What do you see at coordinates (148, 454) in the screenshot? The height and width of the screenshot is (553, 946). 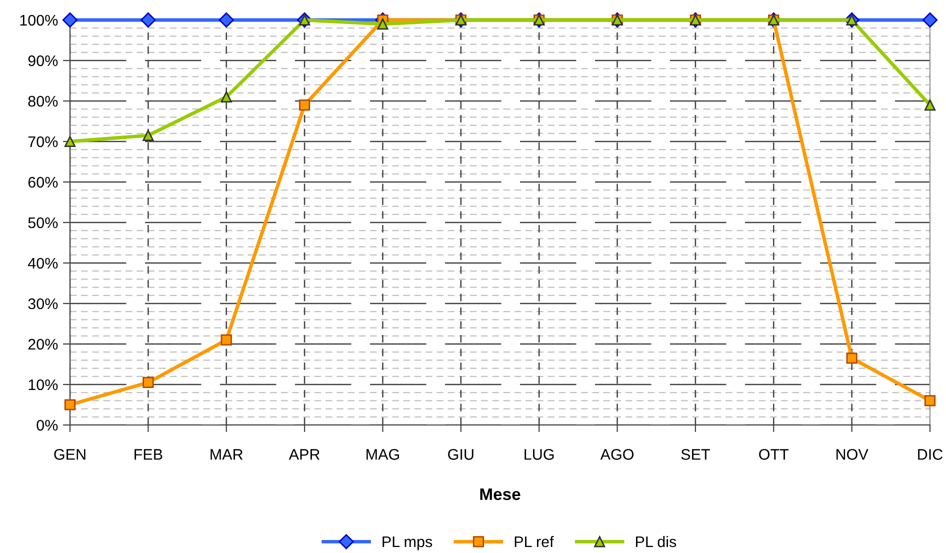 I see `x-tick-label: FEB` at bounding box center [148, 454].